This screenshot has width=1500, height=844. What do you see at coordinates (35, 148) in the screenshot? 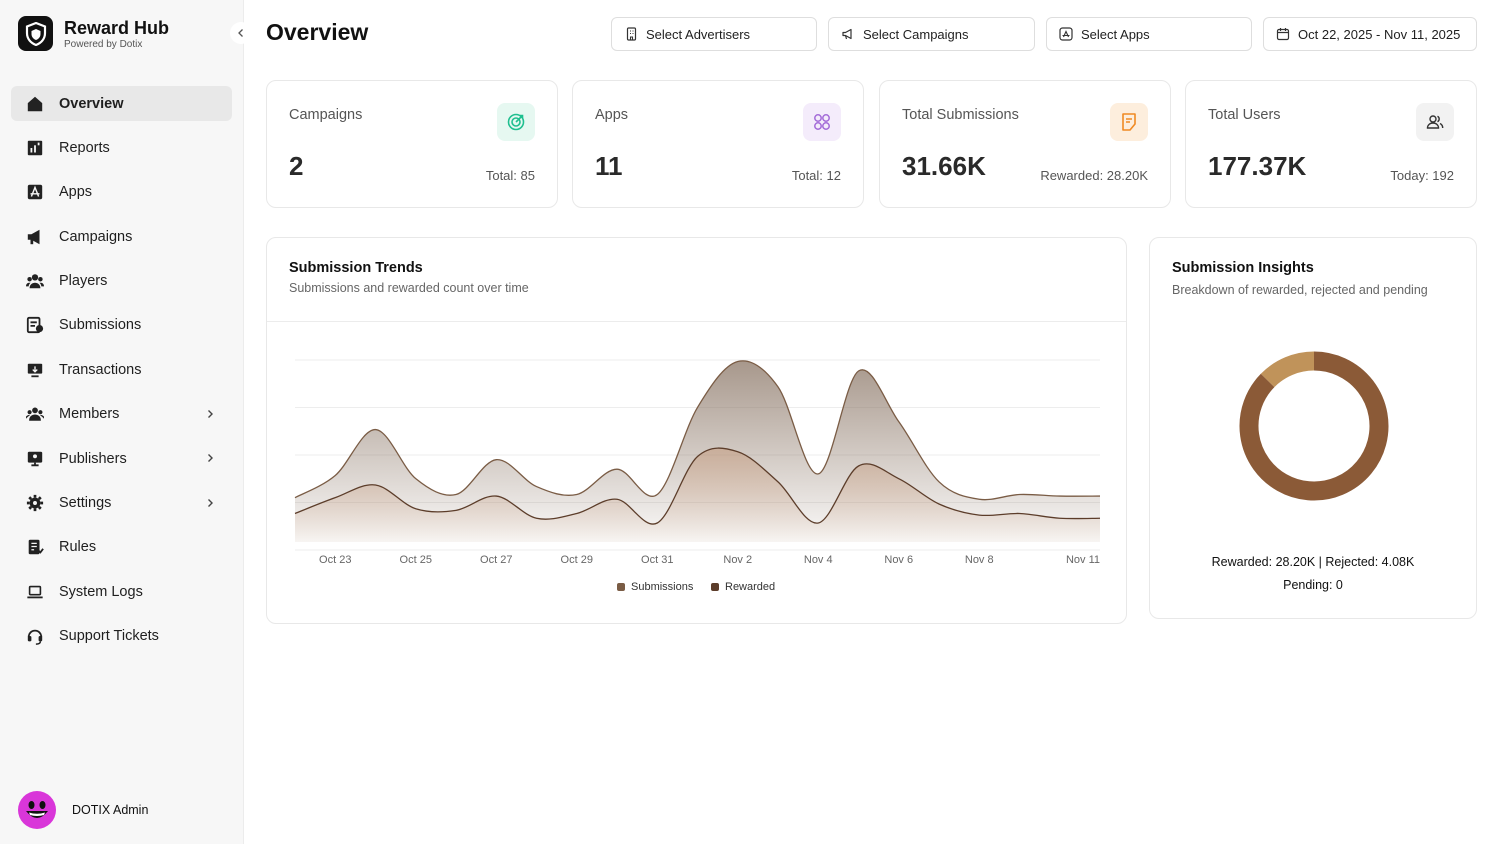
I see `reports-icon` at bounding box center [35, 148].